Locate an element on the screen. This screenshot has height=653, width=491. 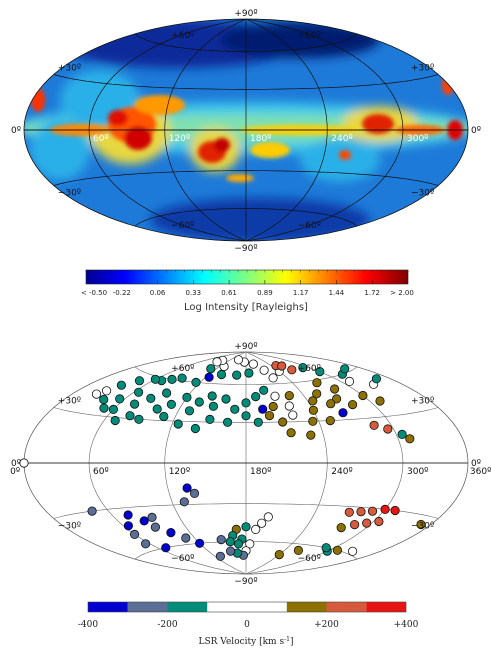
colorbar-tick-label: -400 is located at coordinates (88, 625).